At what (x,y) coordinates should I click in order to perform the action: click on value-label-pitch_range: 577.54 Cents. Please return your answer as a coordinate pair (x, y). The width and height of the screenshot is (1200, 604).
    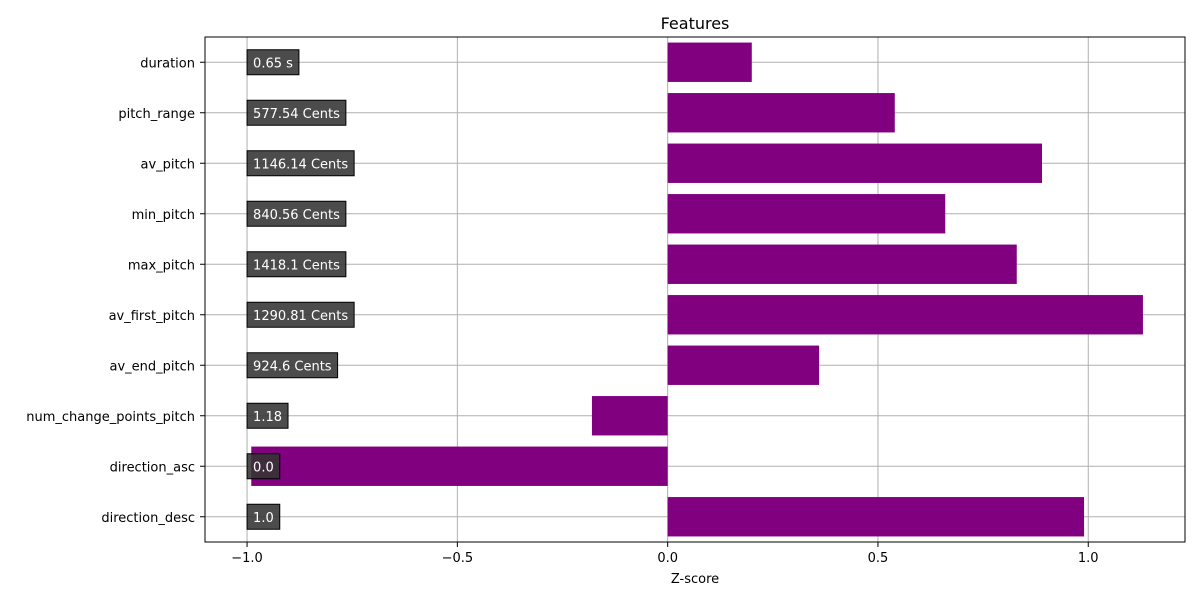
    Looking at the image, I should click on (296, 114).